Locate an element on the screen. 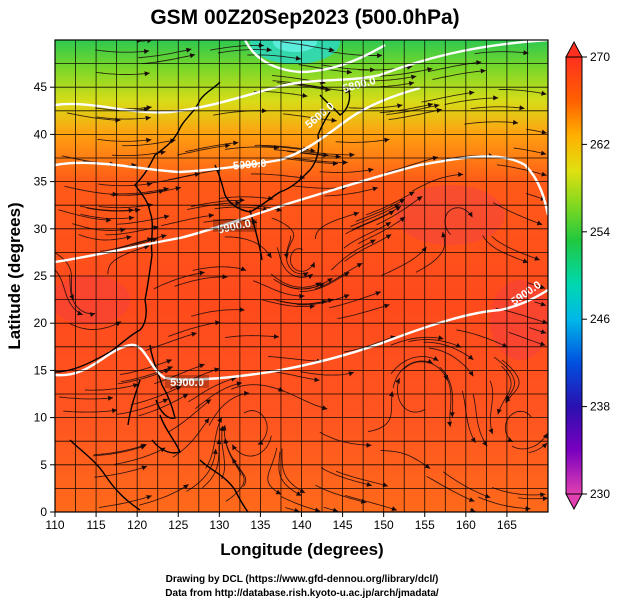 The height and width of the screenshot is (605, 619). colorbar: 270 262 254 246 238 230 is located at coordinates (587, 275).